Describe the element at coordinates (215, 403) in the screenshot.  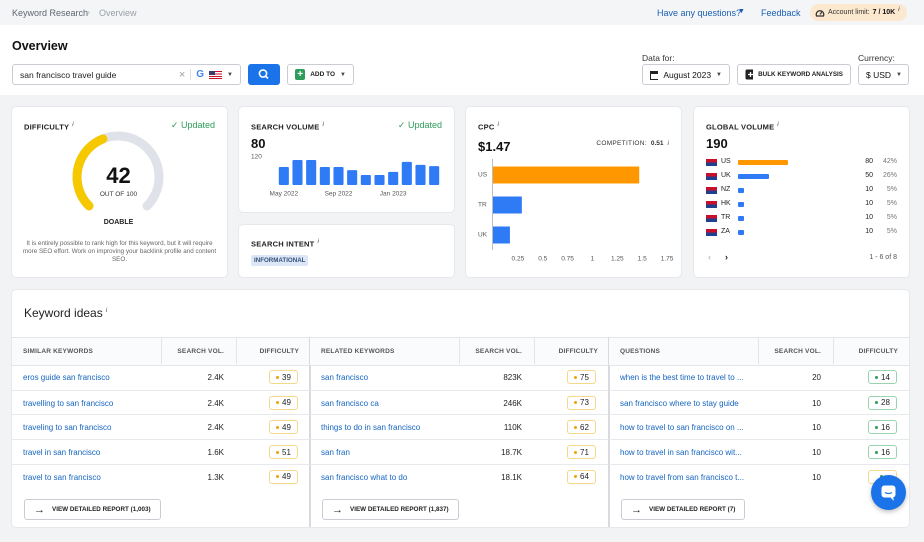
I see `search-volume: 2.4K` at that location.